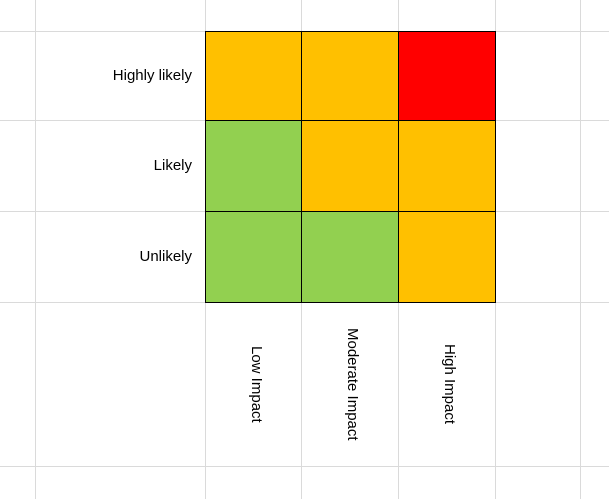 This screenshot has height=499, width=609. Describe the element at coordinates (350, 257) in the screenshot. I see `matrix-cell-r3c2-low` at that location.